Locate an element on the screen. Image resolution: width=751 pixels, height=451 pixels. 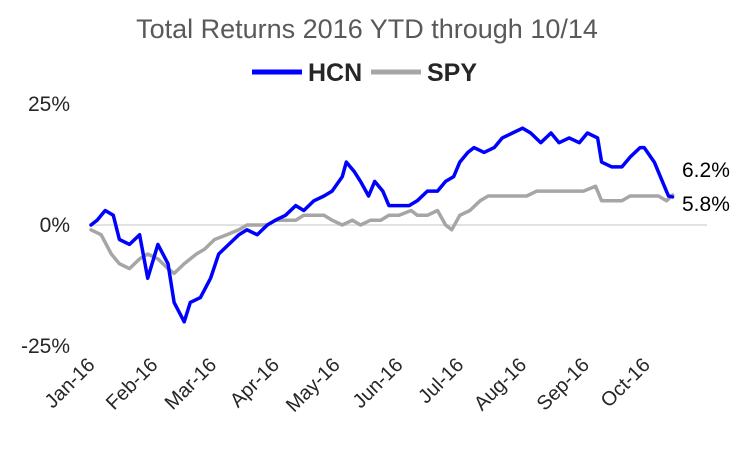
y-axis: 25% 0% -25% is located at coordinates (45, 225).